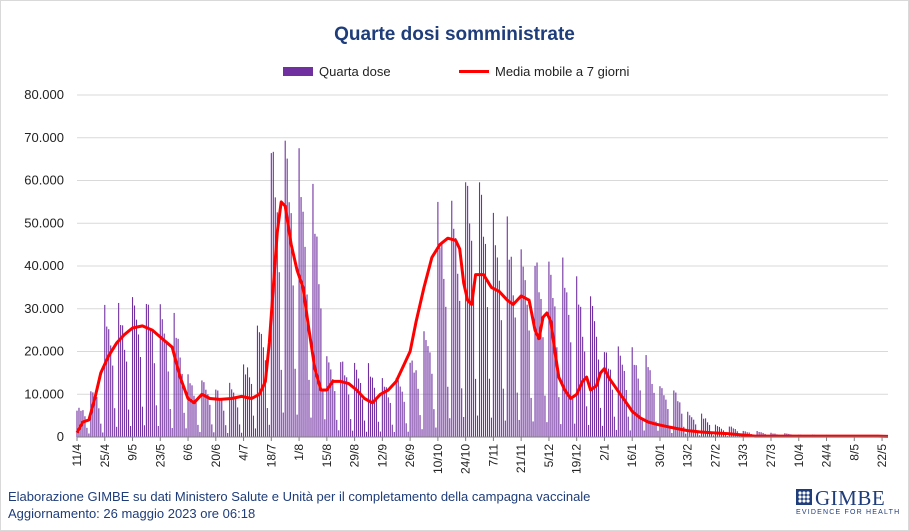 This screenshot has width=909, height=531. I want to click on x-tick-label: 9/5, so click(133, 452).